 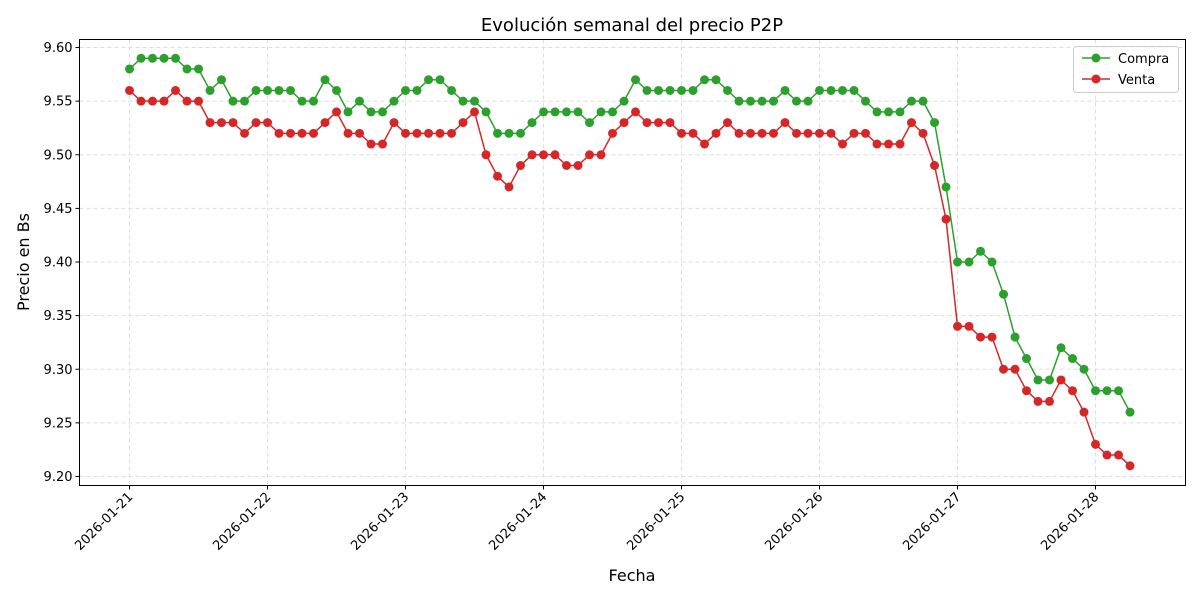 What do you see at coordinates (632, 575) in the screenshot?
I see `x-axis-label: Fecha` at bounding box center [632, 575].